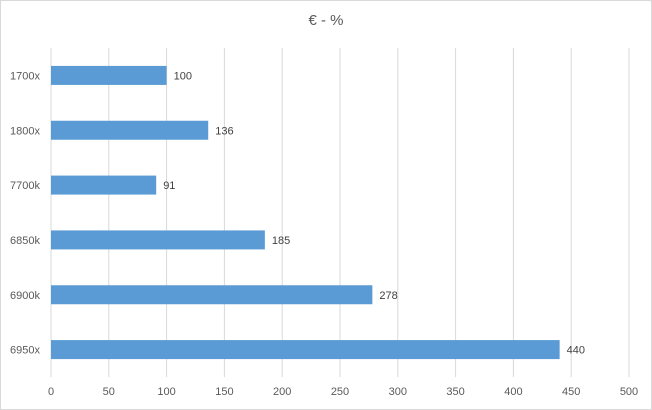 This screenshot has width=652, height=410. Describe the element at coordinates (25, 296) in the screenshot. I see `category-label: 6900k` at that location.